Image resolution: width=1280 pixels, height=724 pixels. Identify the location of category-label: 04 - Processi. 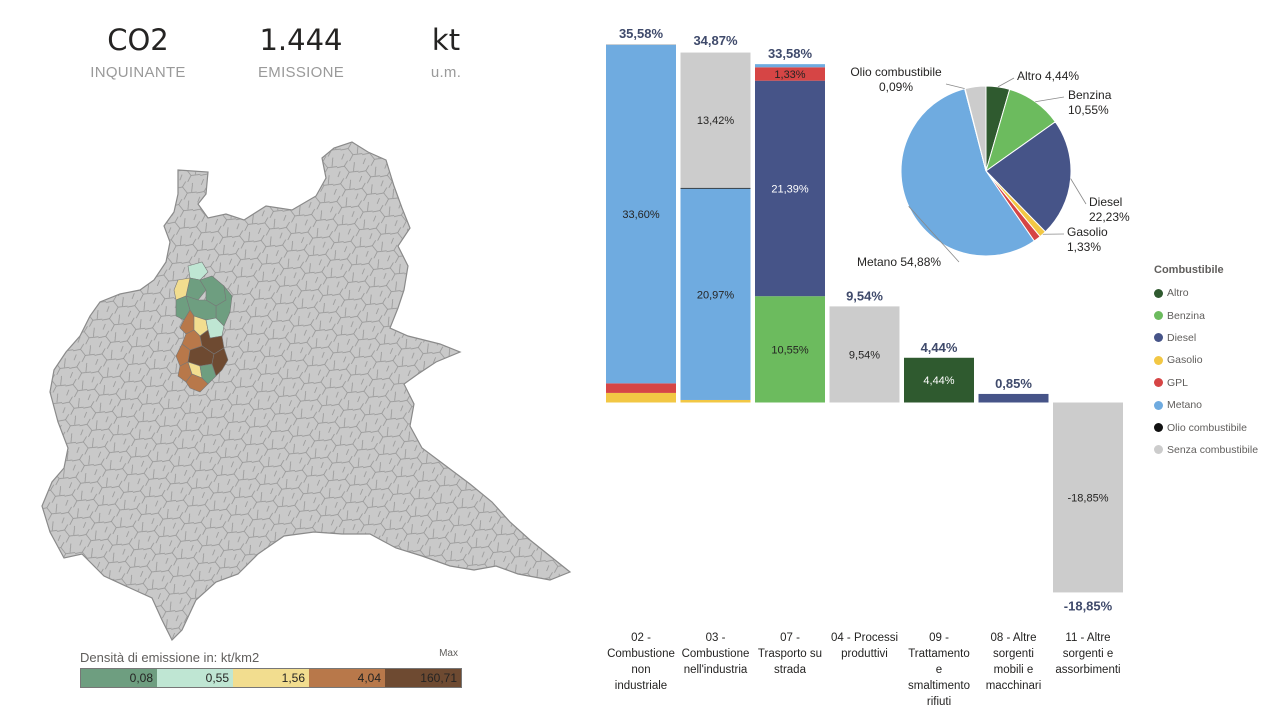
(864, 638).